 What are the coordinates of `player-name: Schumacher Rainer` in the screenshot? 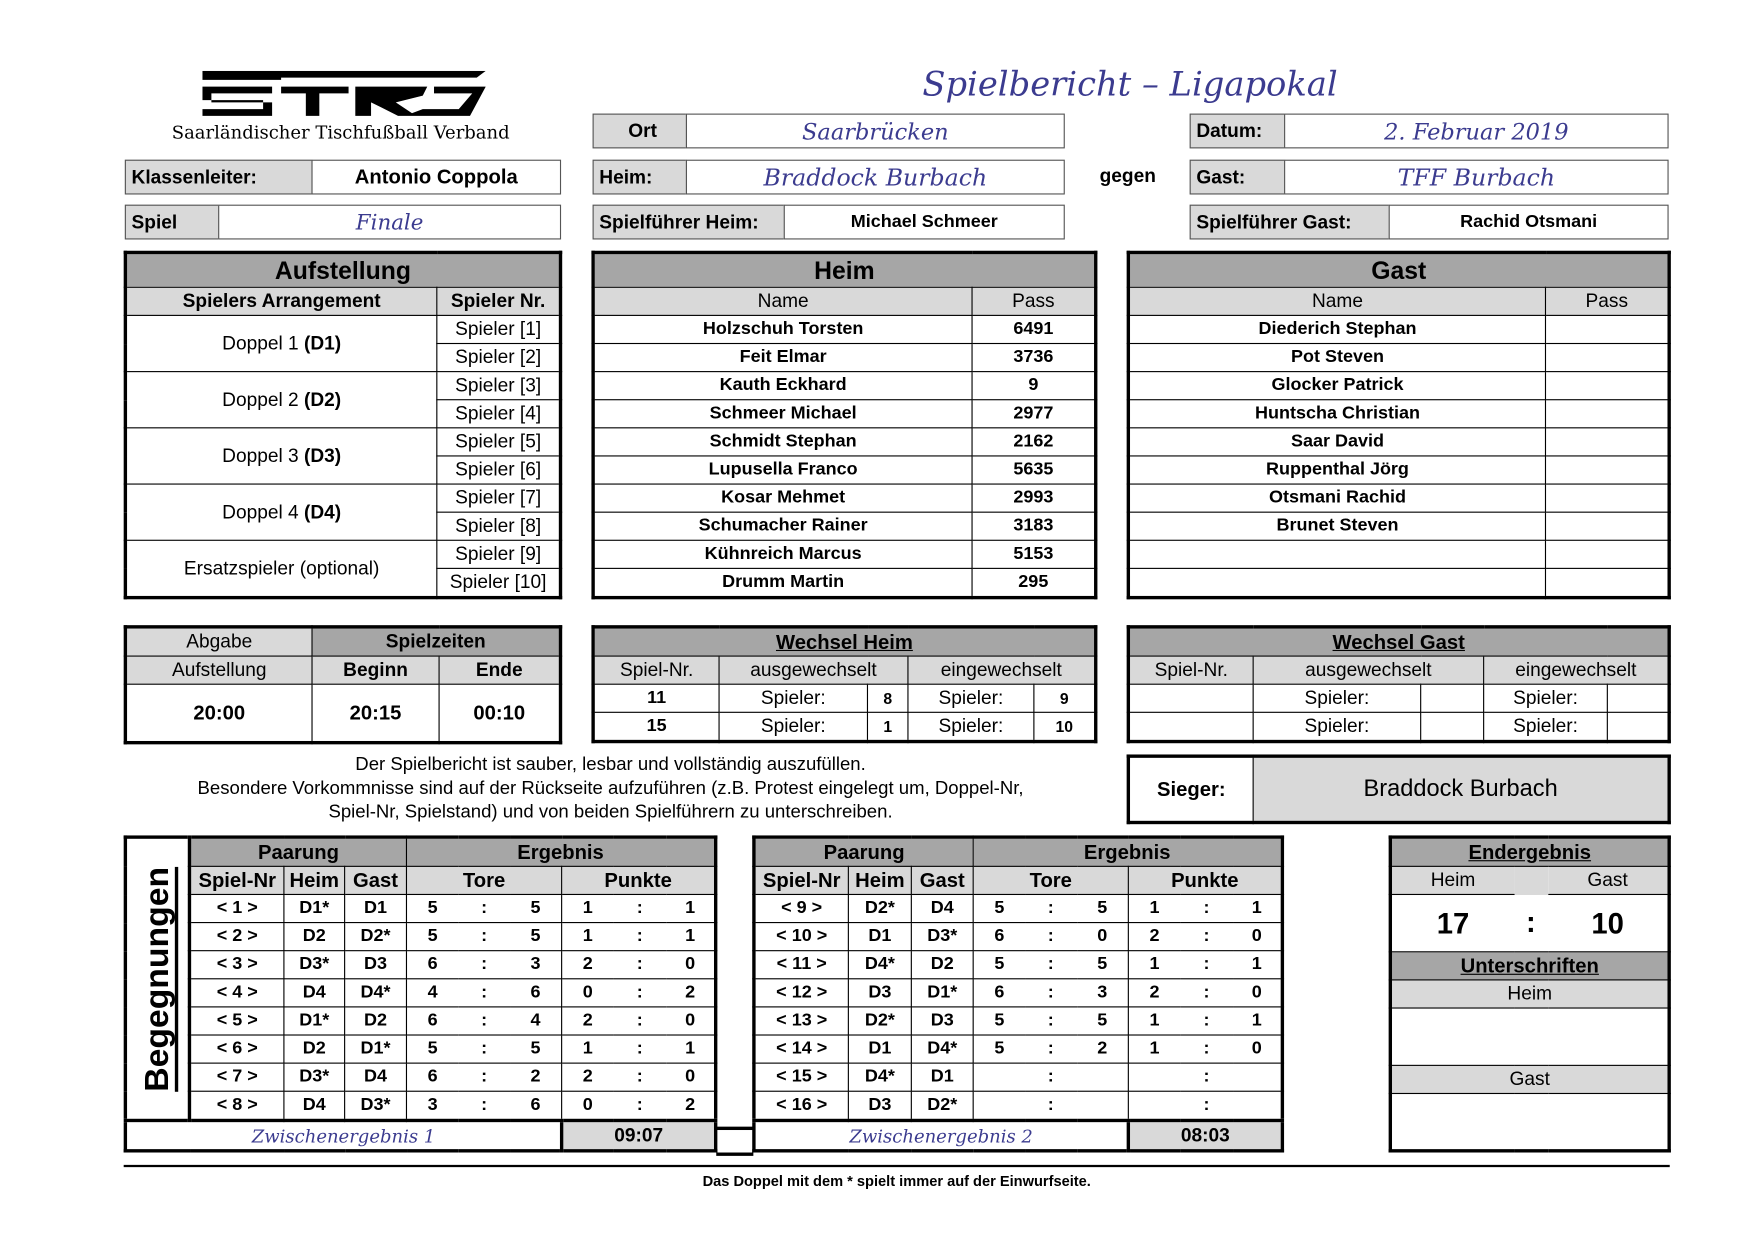 It's located at (782, 526).